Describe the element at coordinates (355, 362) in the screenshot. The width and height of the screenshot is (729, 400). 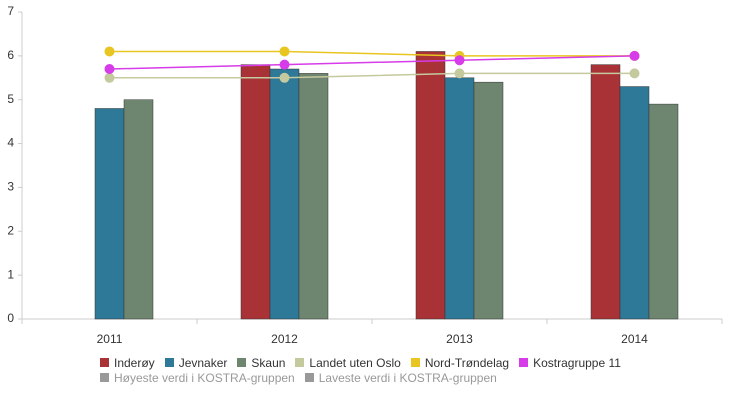
I see `legend-label: Landet uten Oslo` at that location.